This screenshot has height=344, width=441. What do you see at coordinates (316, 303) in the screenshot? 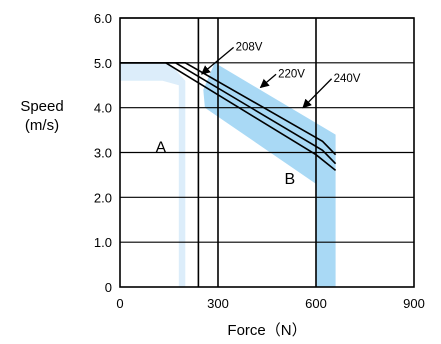
I see `x-tick-label: 600` at bounding box center [316, 303].